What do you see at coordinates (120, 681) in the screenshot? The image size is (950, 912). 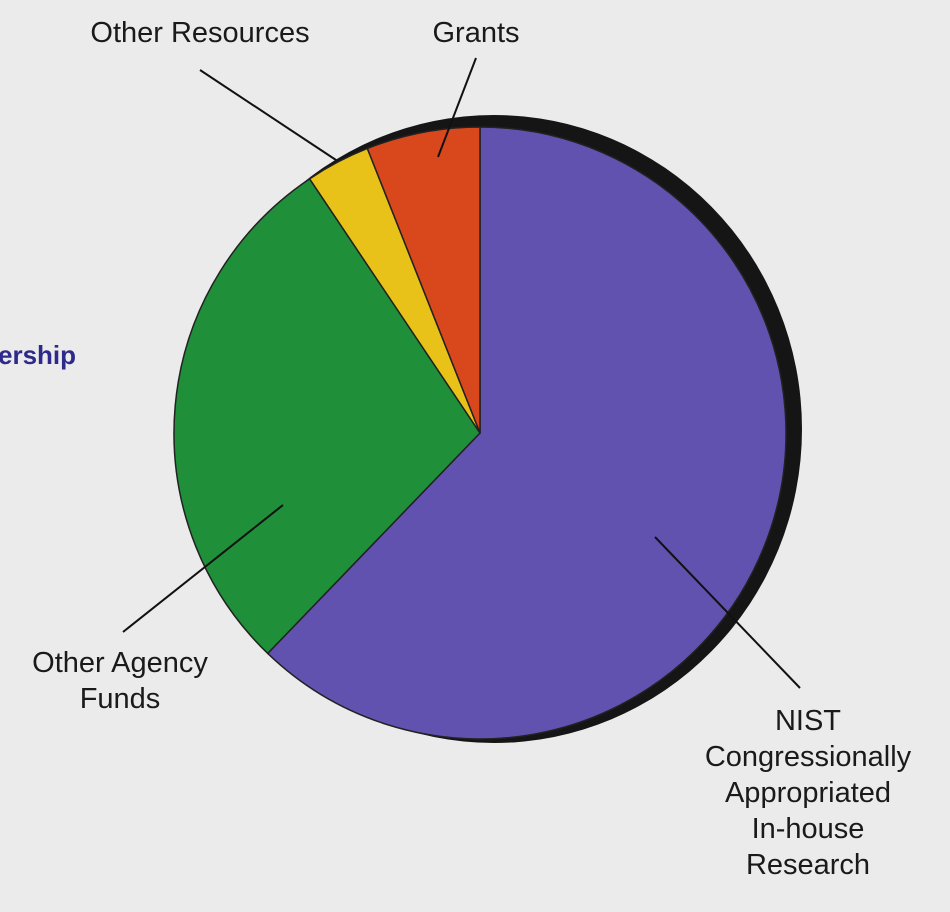 I see `slice-label-other-agency-funds: Other Agency Funds` at bounding box center [120, 681].